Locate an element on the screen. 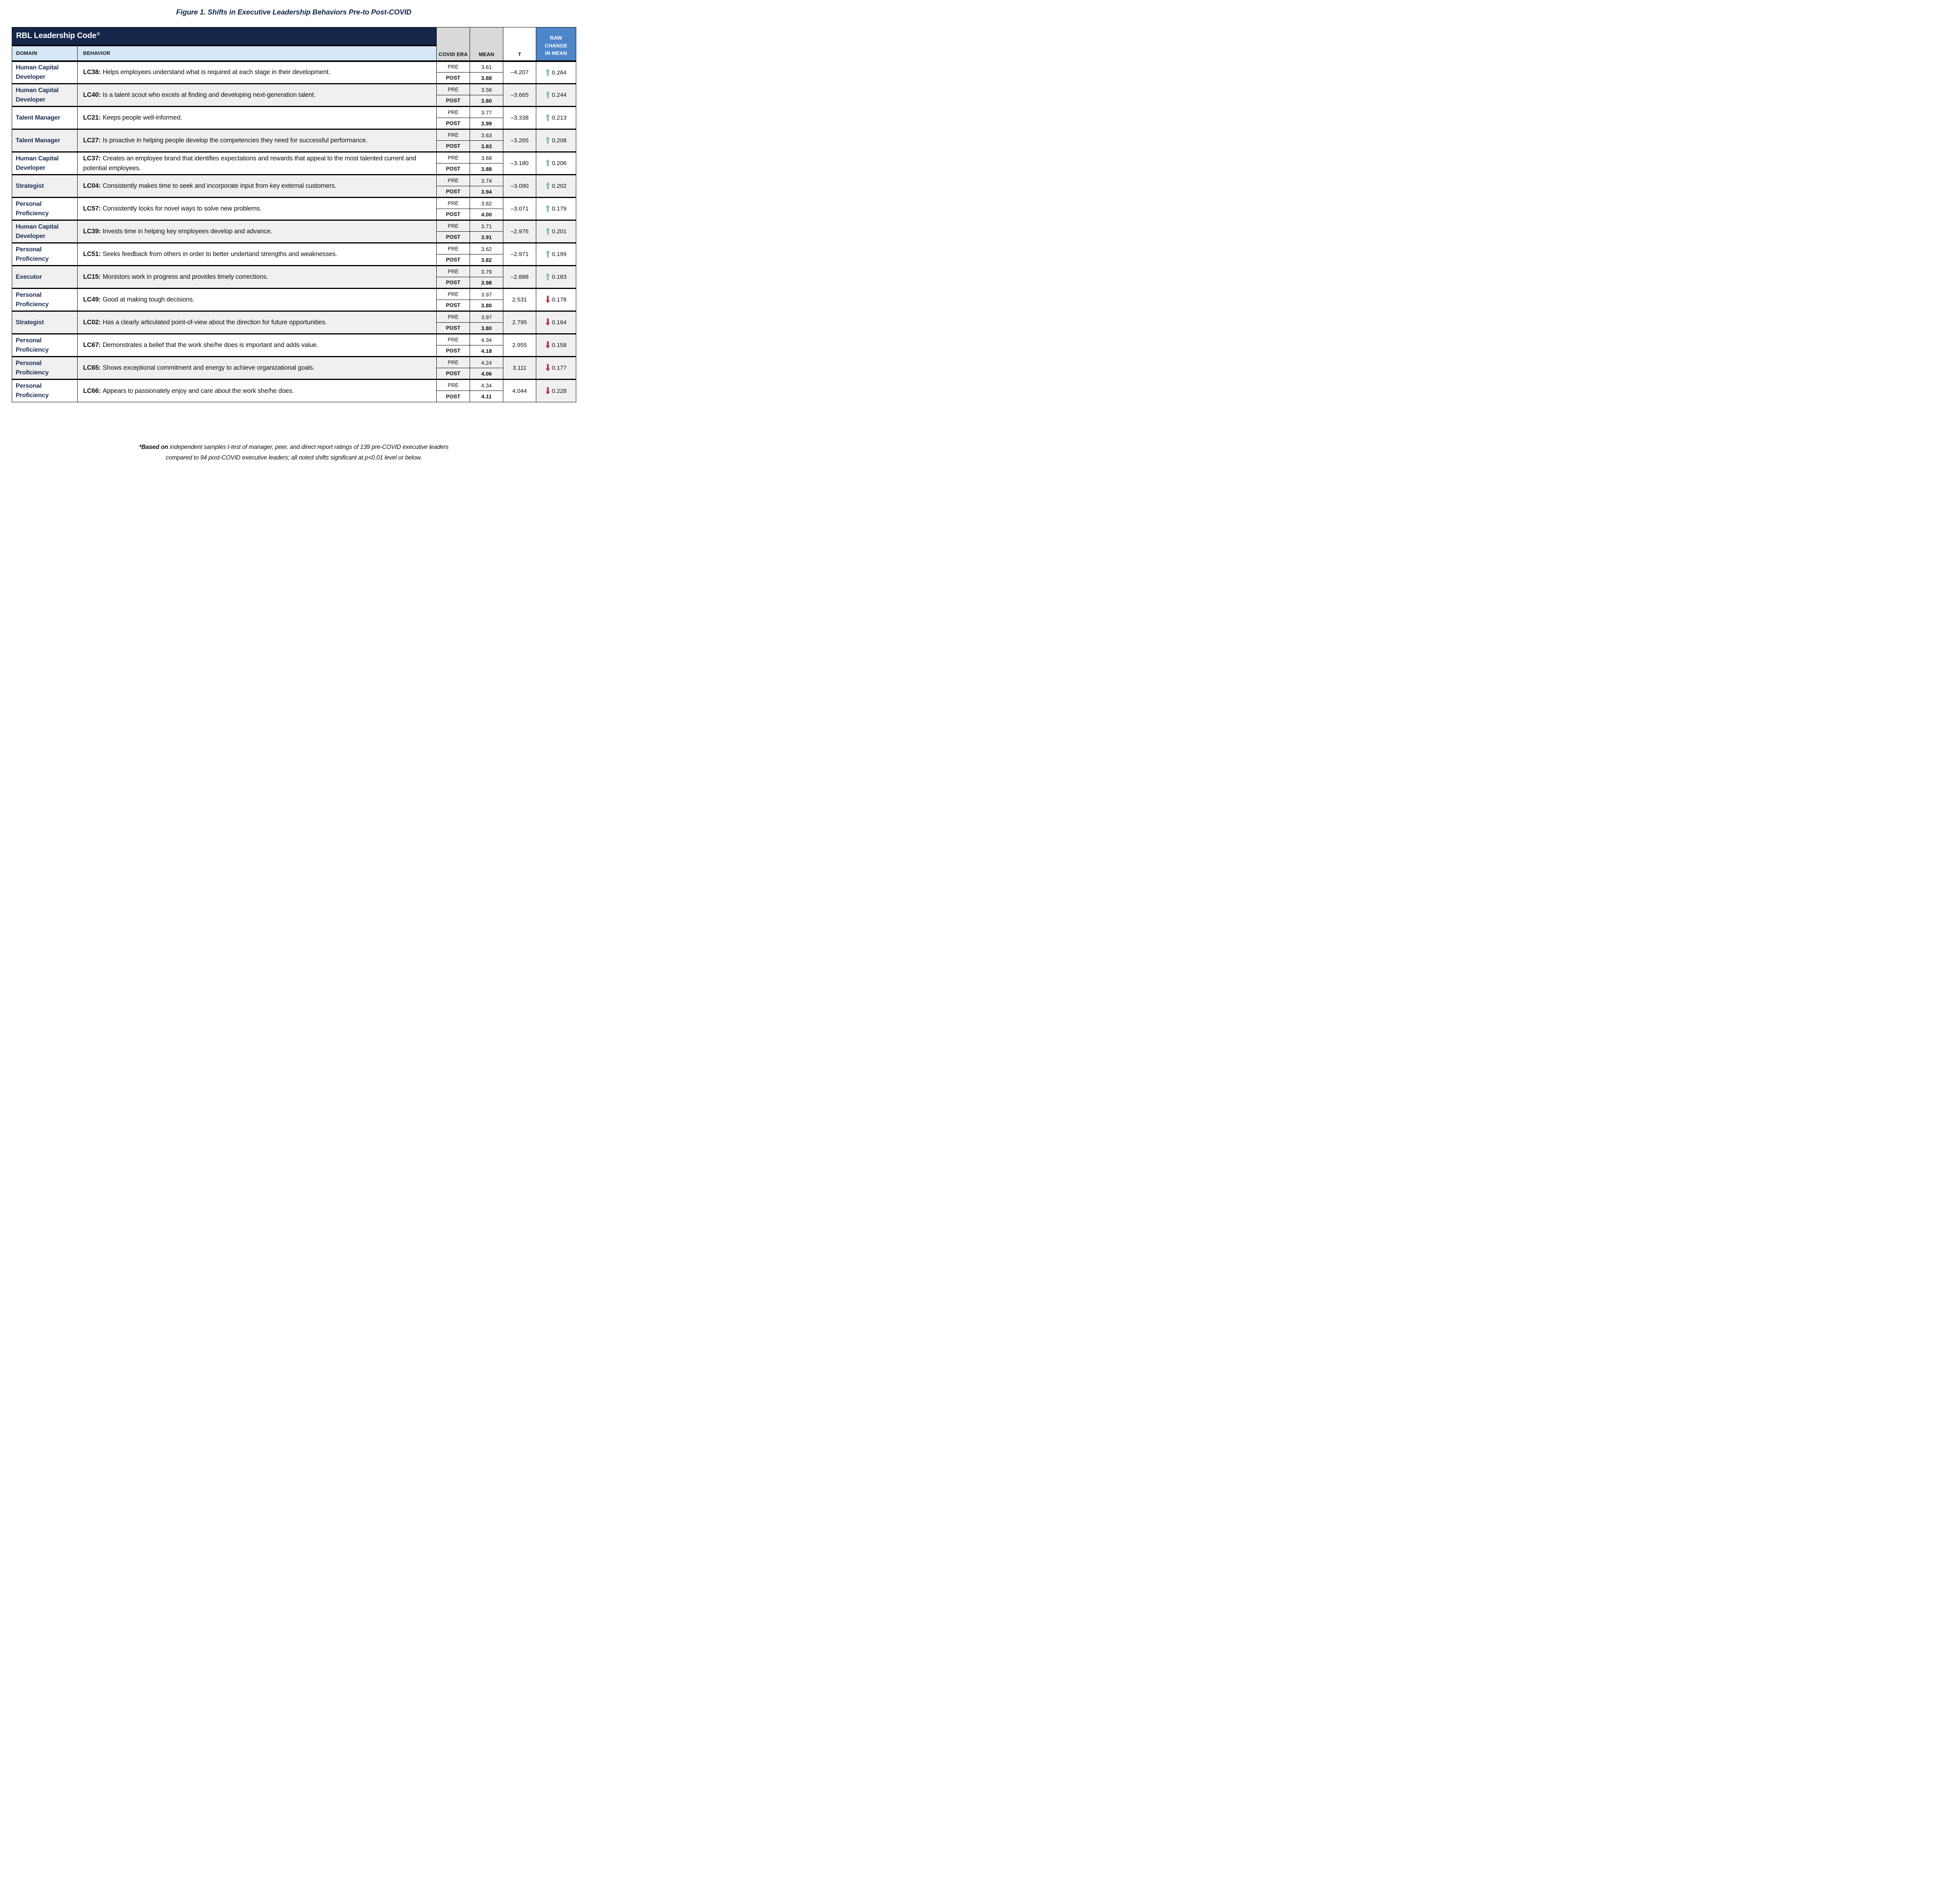  raw-change-value: 0.208 is located at coordinates (559, 140).